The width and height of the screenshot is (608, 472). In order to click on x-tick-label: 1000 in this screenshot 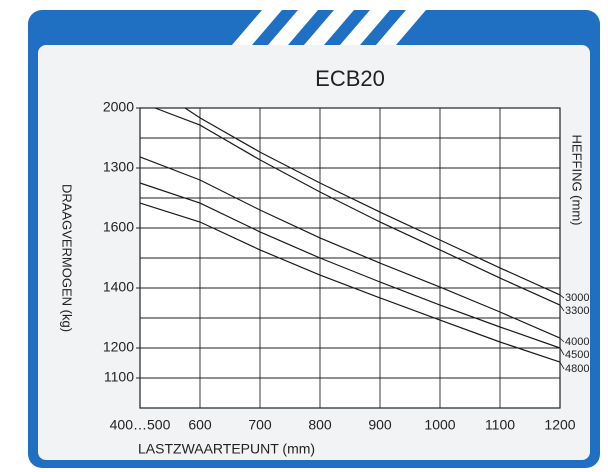, I will do `click(439, 425)`.